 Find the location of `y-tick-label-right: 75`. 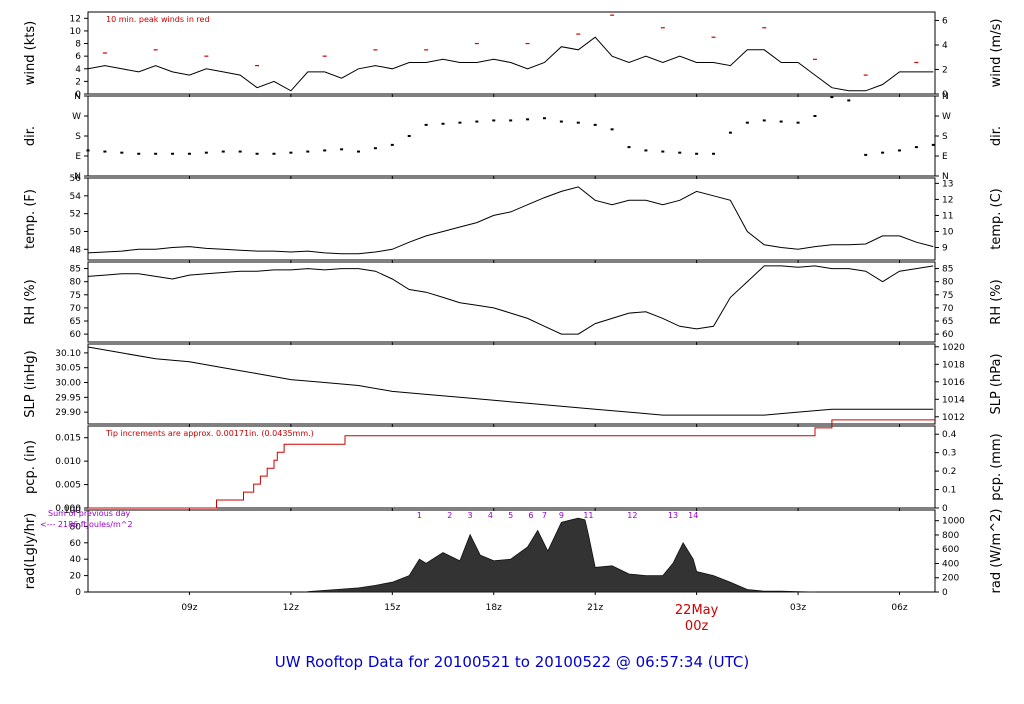

y-tick-label-right: 75 is located at coordinates (947, 296).